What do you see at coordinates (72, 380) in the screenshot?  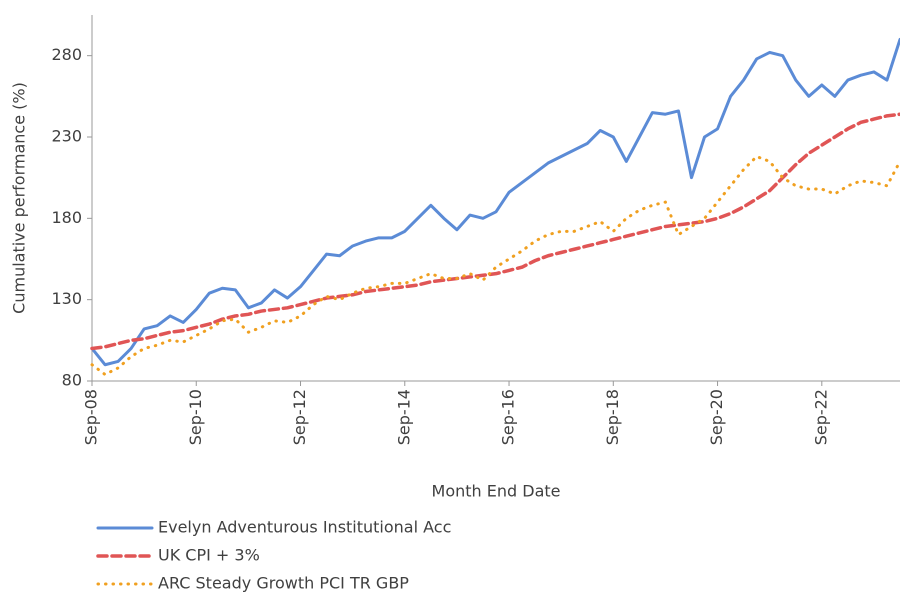 I see `y-tick-label: 80` at bounding box center [72, 380].